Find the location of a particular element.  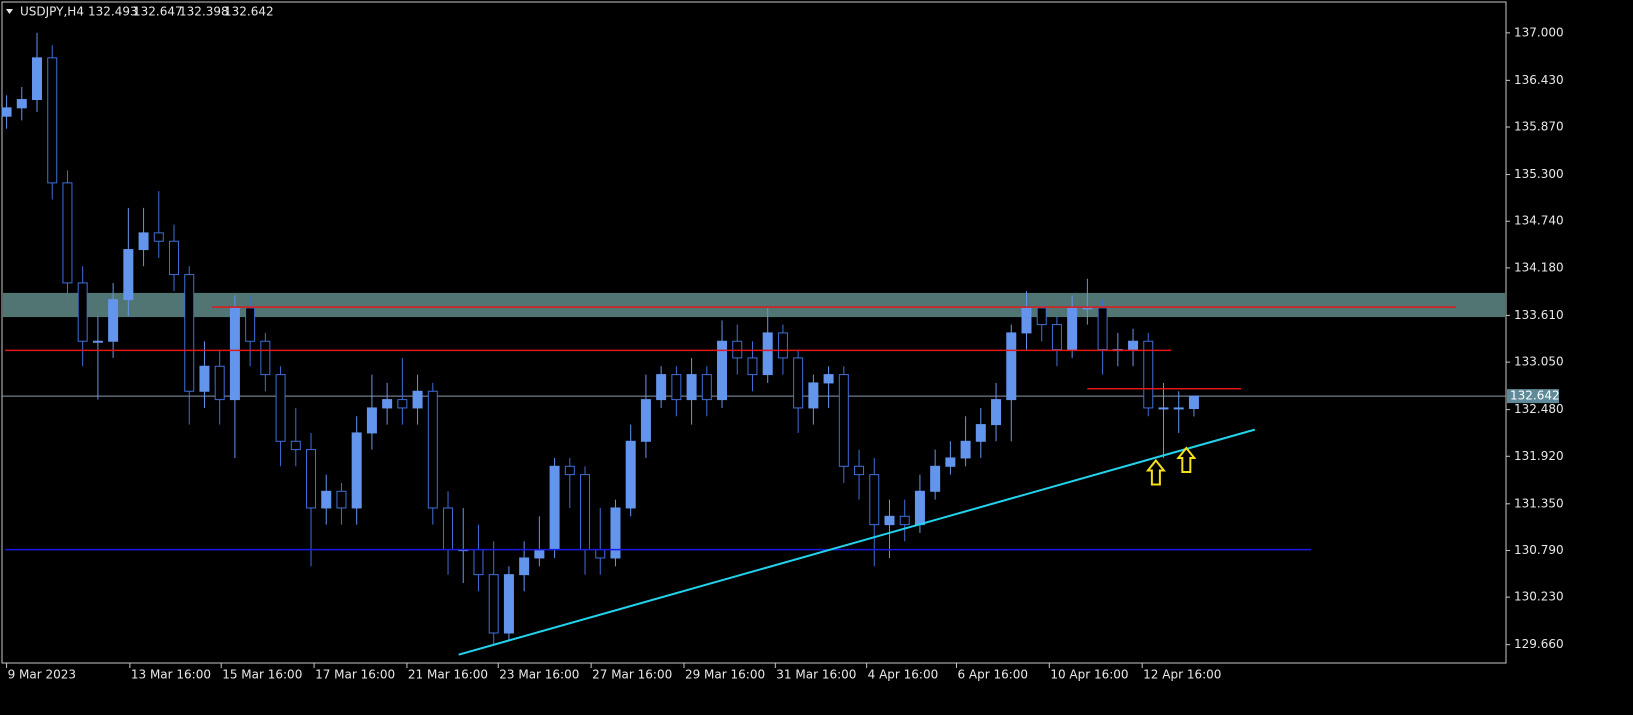

header-low: 132.398 is located at coordinates (204, 12).